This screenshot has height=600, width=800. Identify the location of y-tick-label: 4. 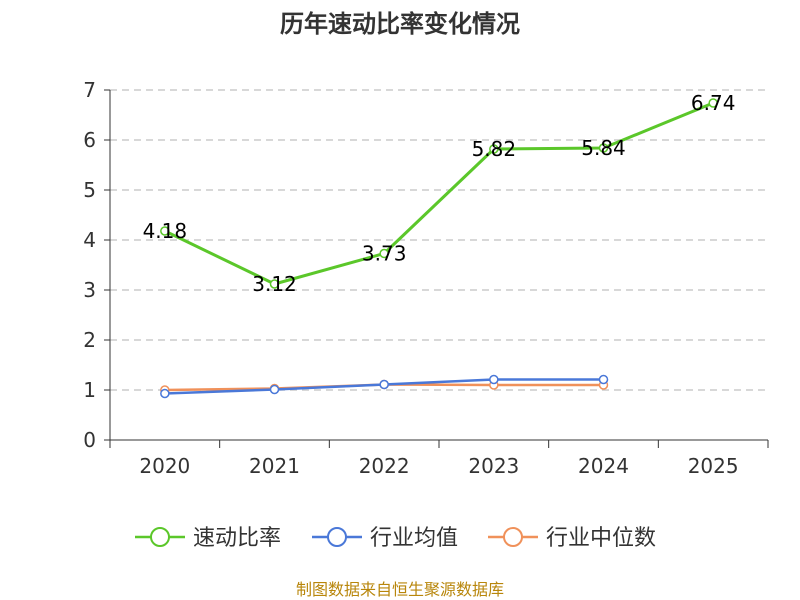
(89, 240).